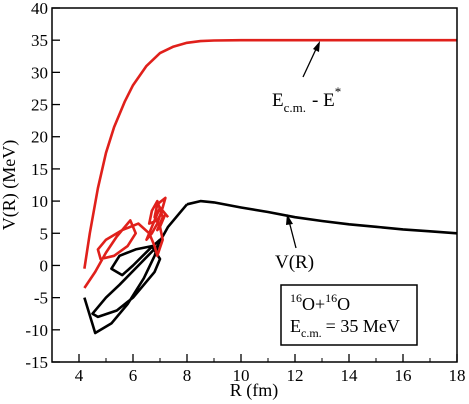  What do you see at coordinates (44, 233) in the screenshot?
I see `y-tick-label: 5` at bounding box center [44, 233].